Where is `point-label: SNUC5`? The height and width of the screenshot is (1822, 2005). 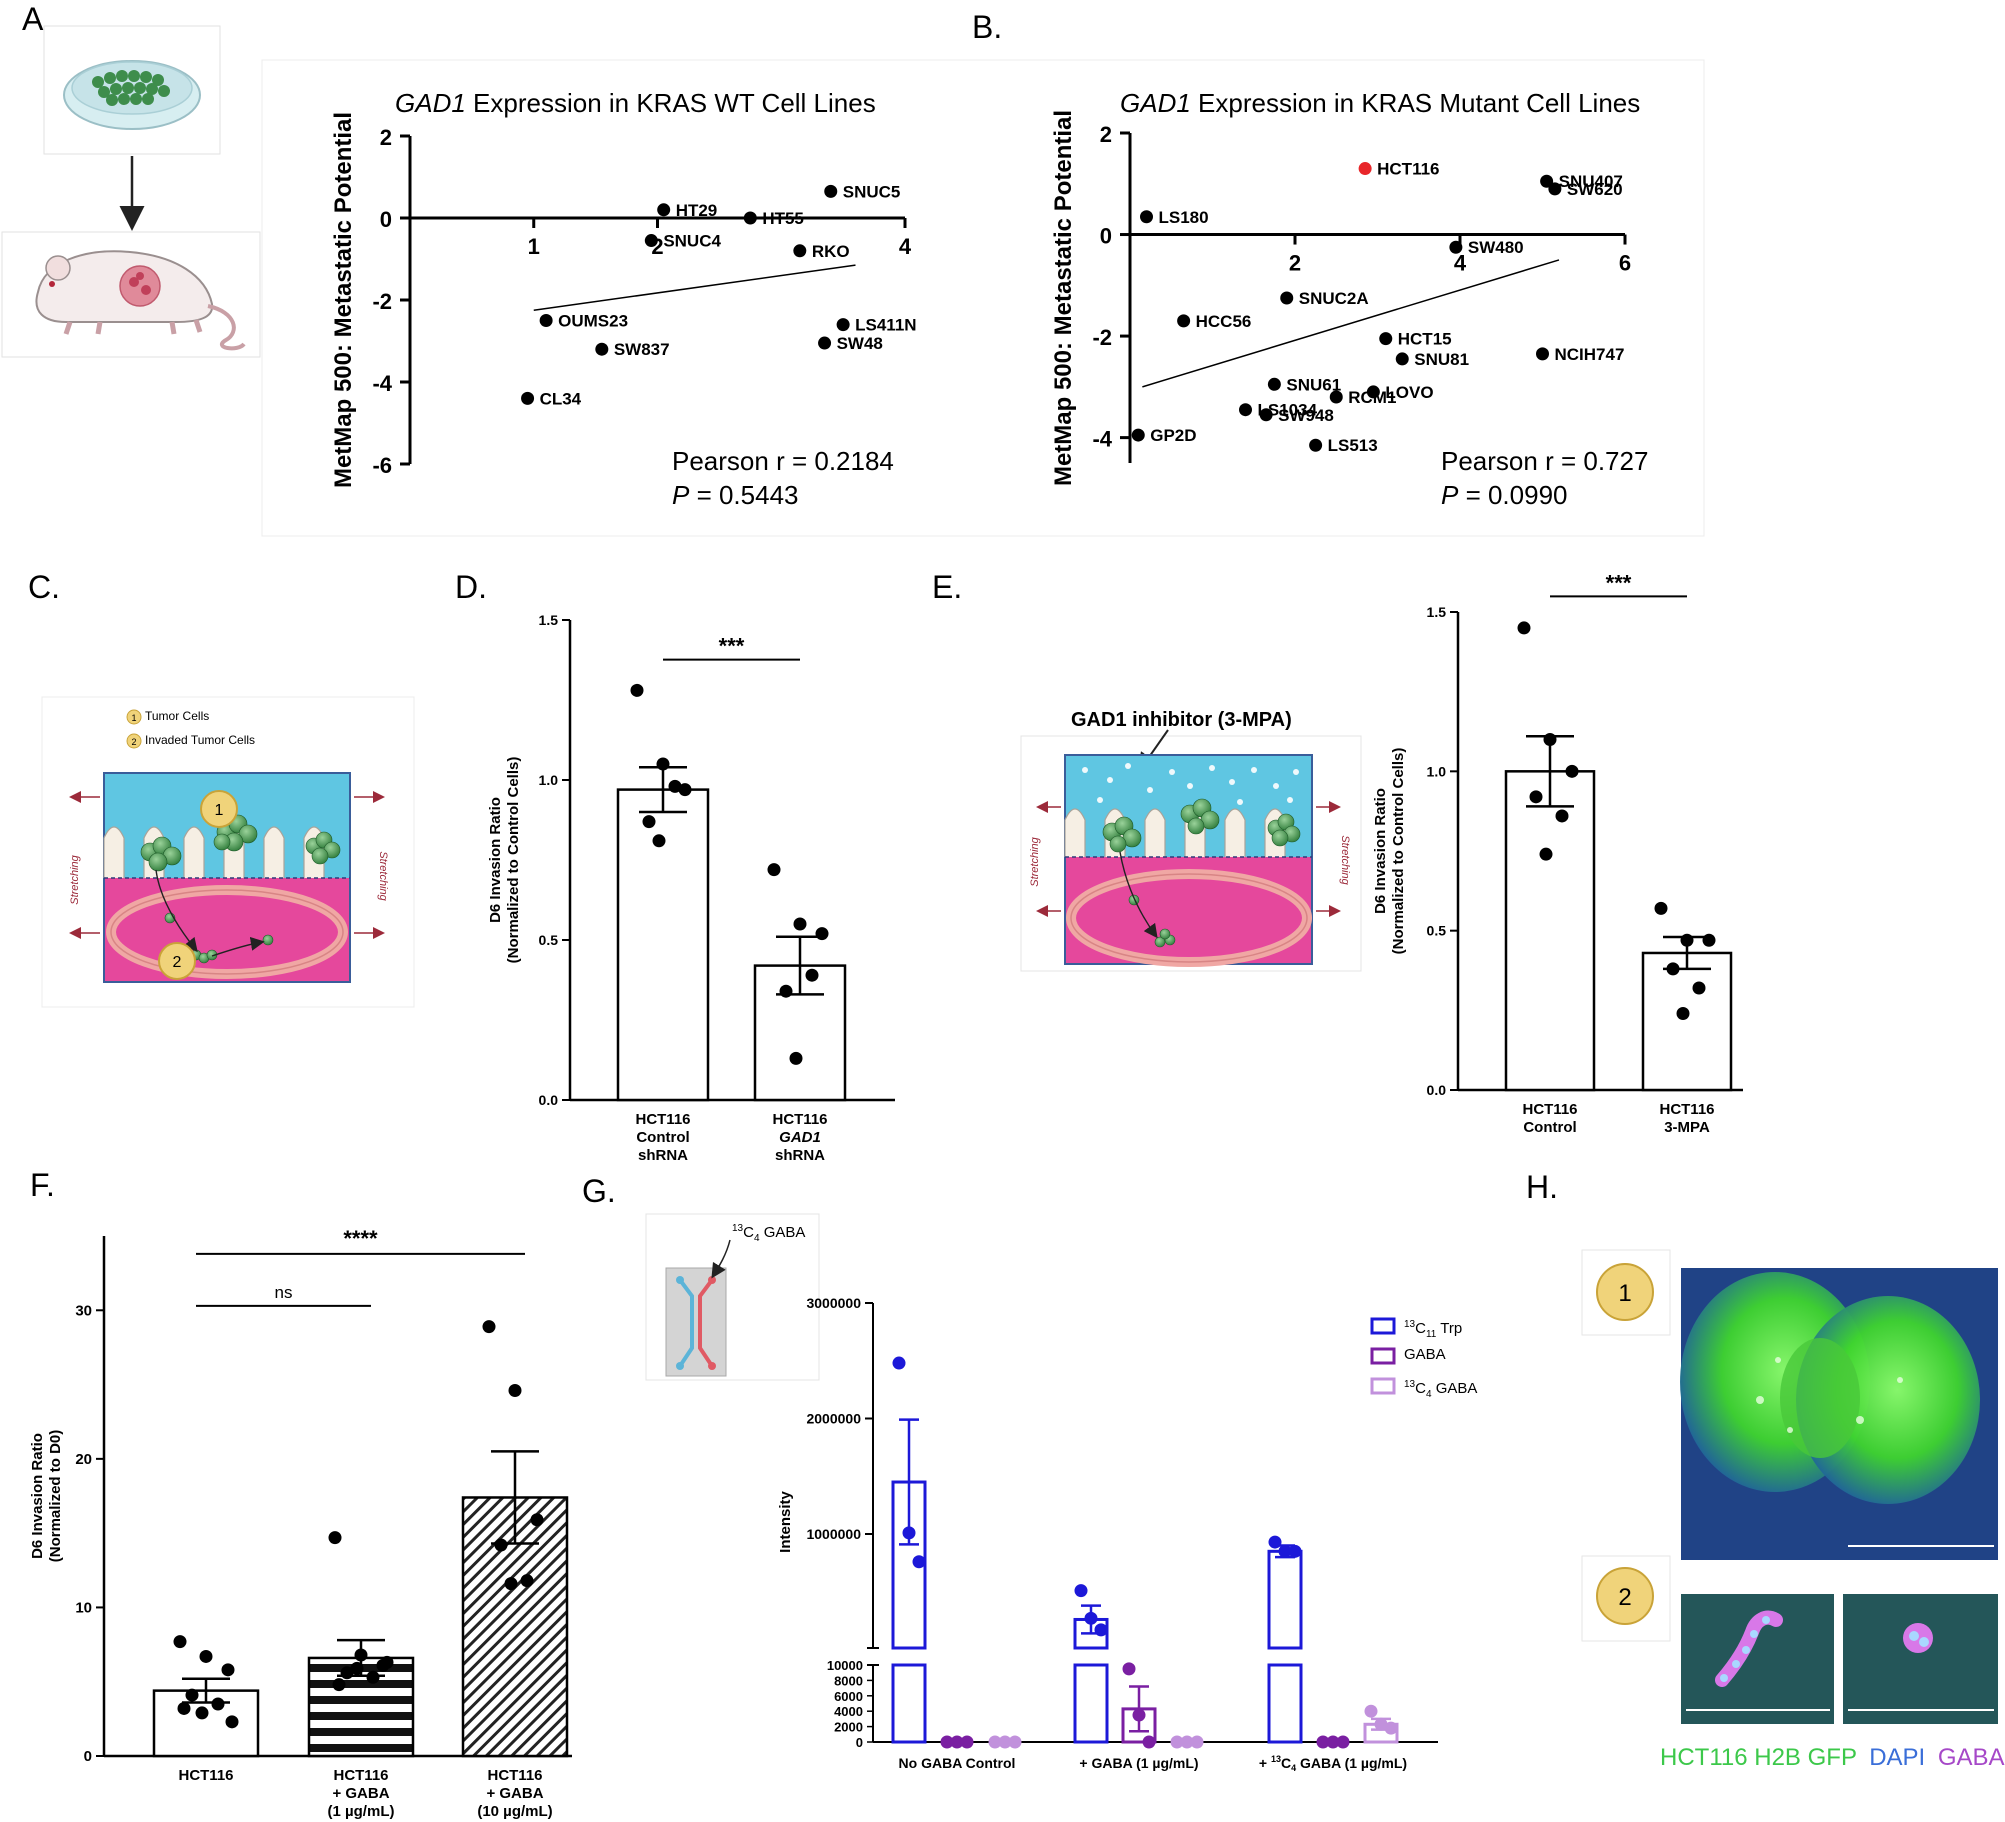 point-label: SNUC5 is located at coordinates (872, 191).